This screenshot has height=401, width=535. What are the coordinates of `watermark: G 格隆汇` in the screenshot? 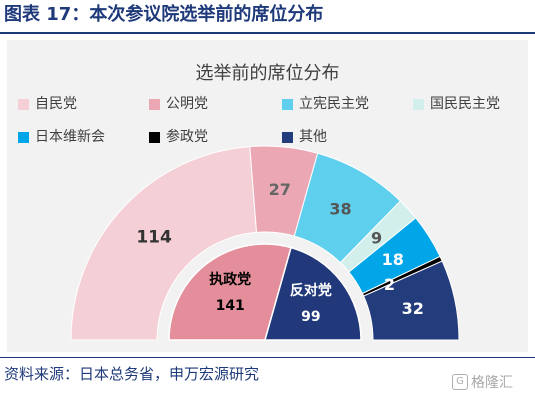 It's located at (482, 382).